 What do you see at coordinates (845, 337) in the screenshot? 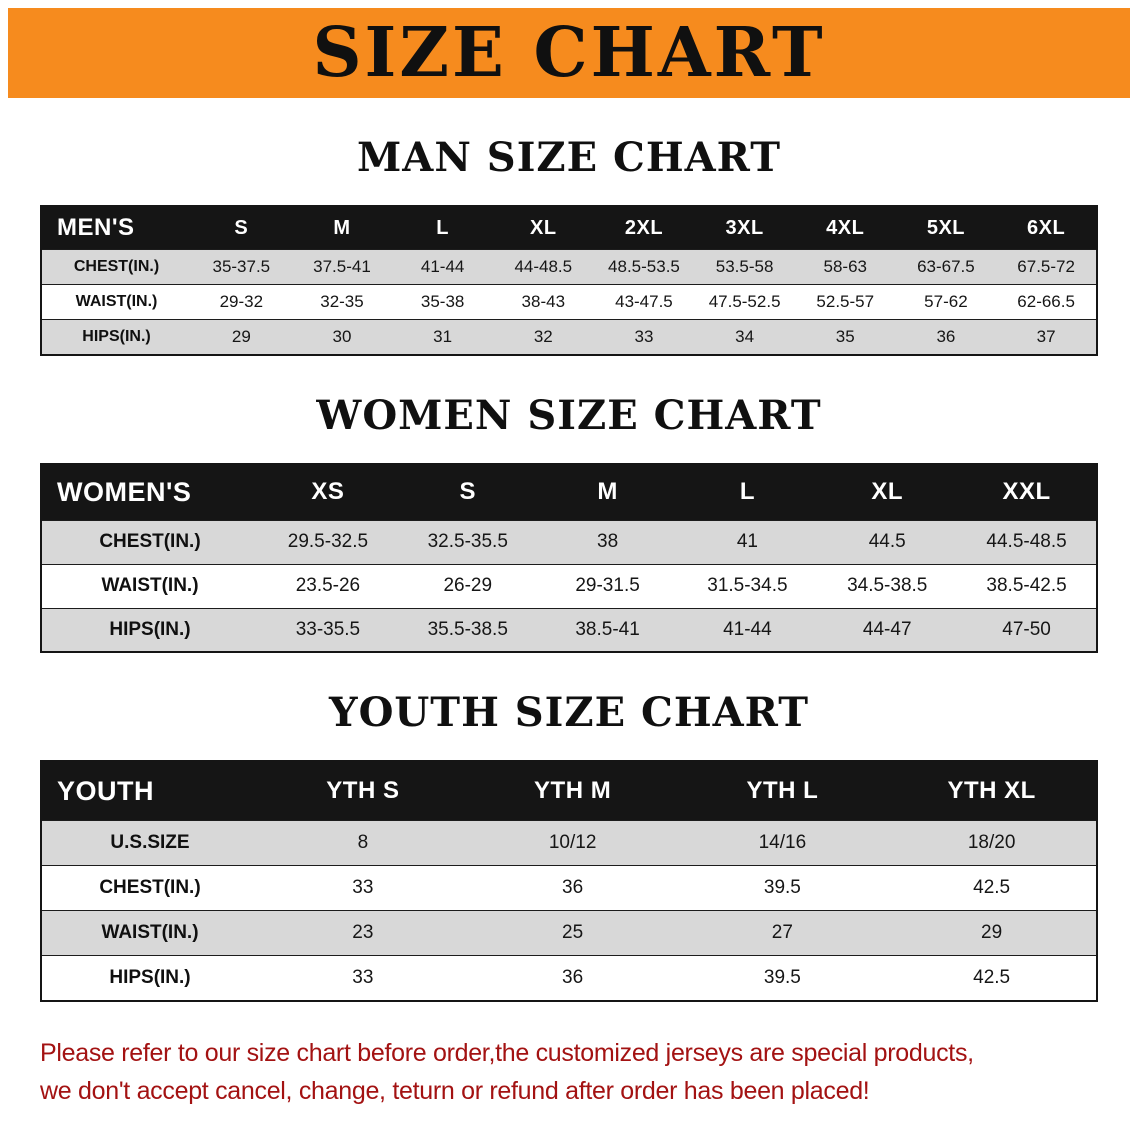
I see `table-cell: 35` at bounding box center [845, 337].